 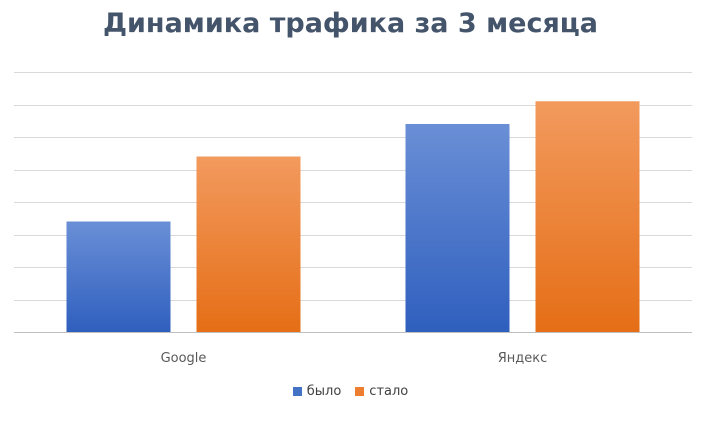 What do you see at coordinates (184, 358) in the screenshot?
I see `x-tick-label: Google` at bounding box center [184, 358].